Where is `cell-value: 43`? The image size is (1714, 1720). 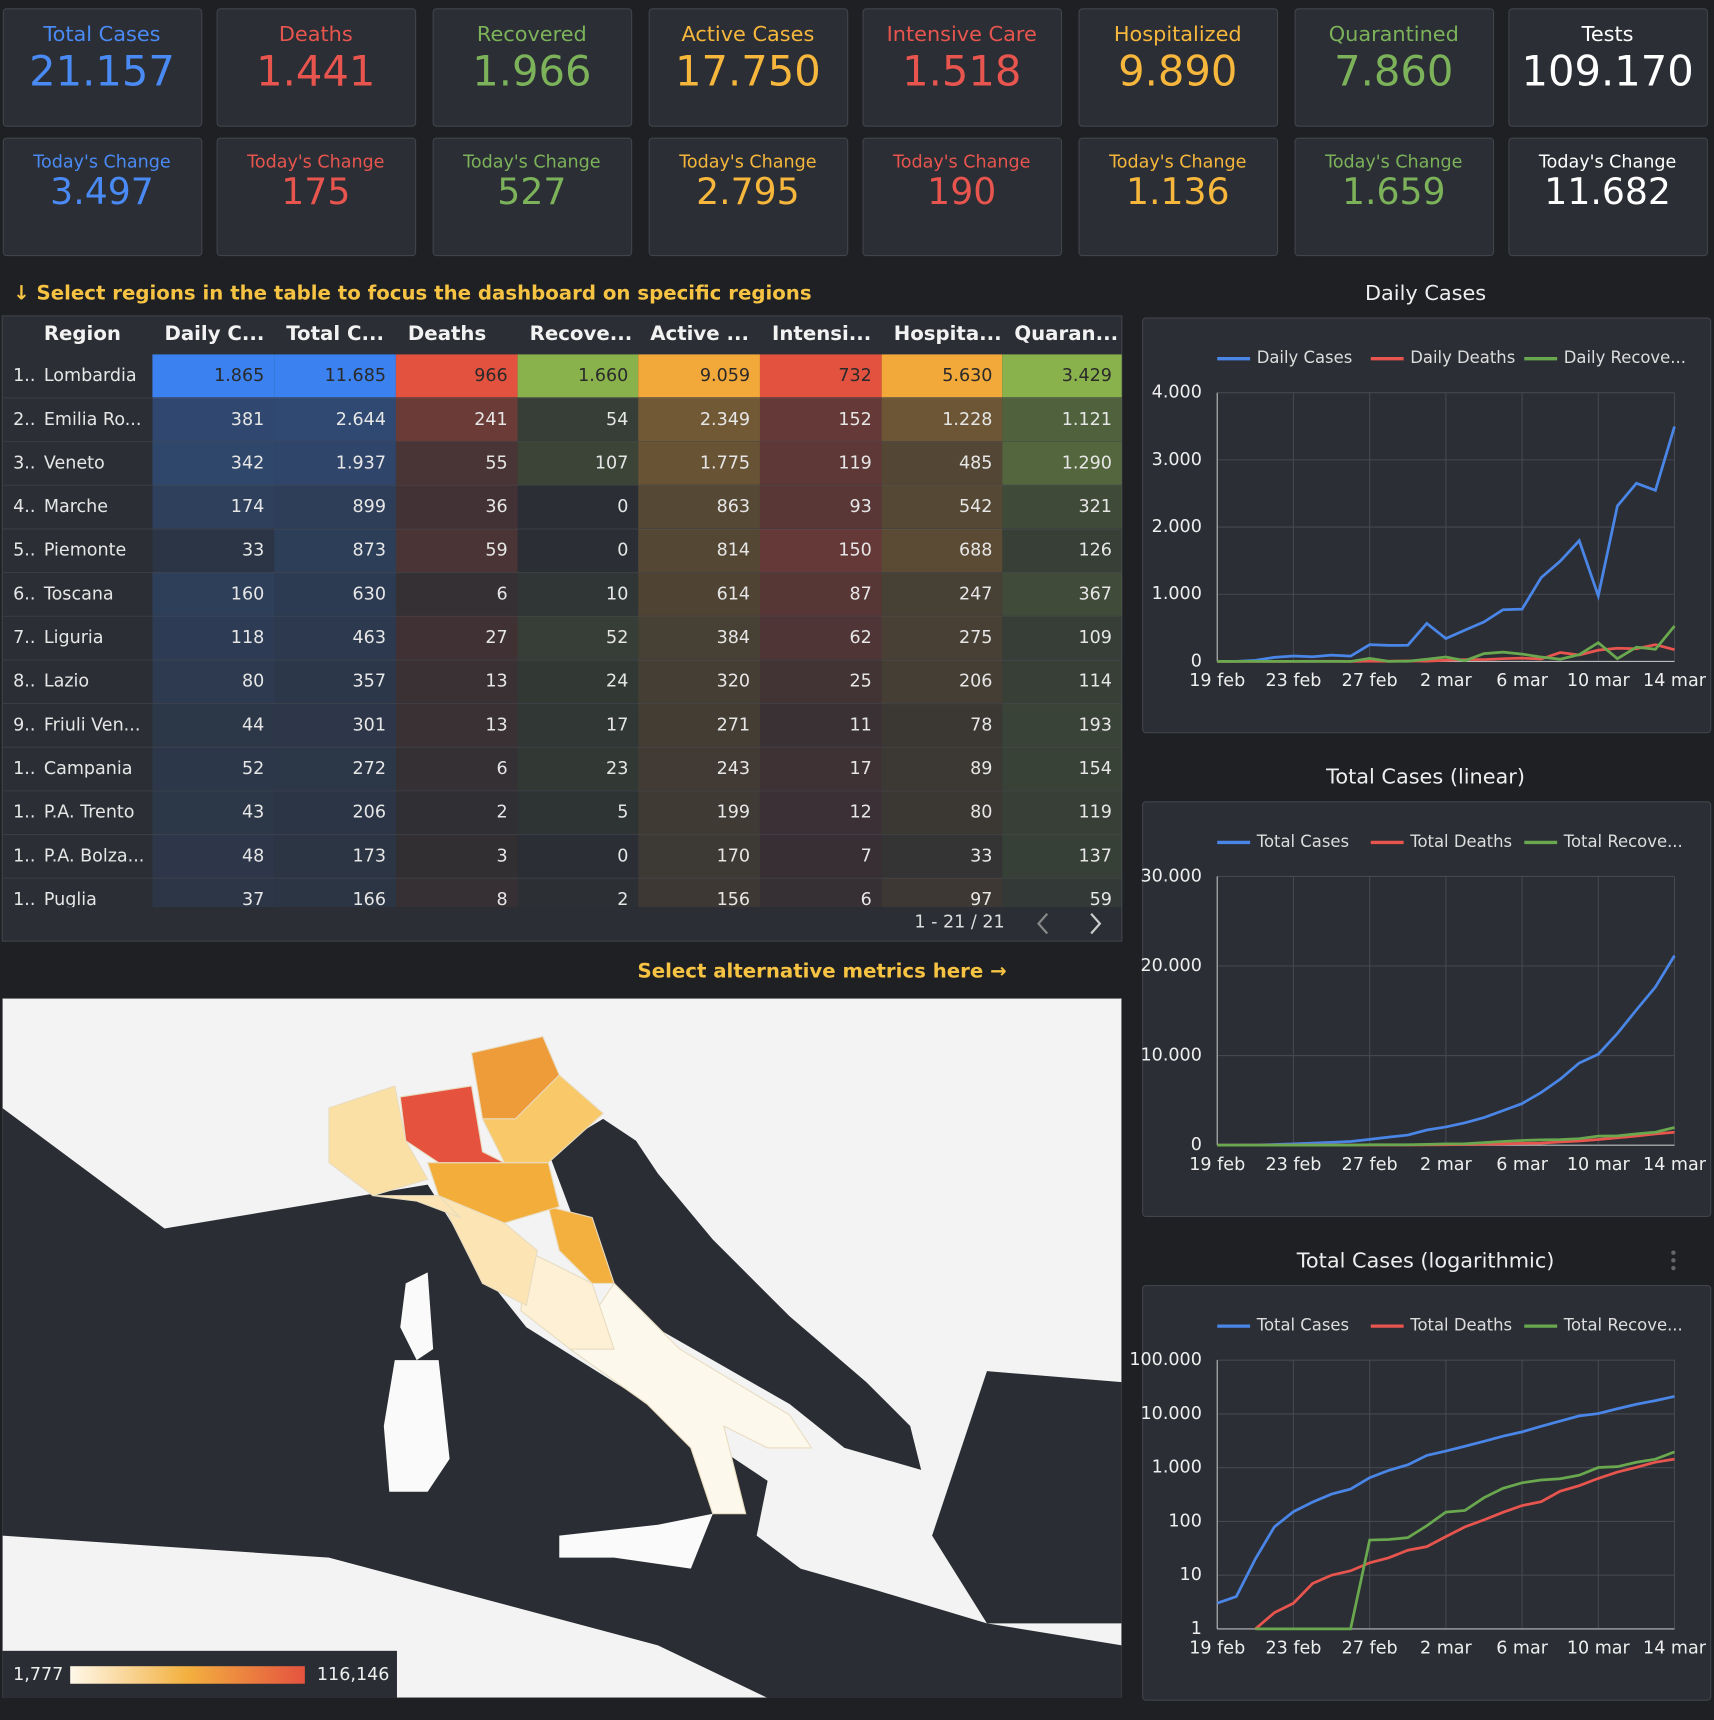
cell-value: 43 is located at coordinates (253, 813).